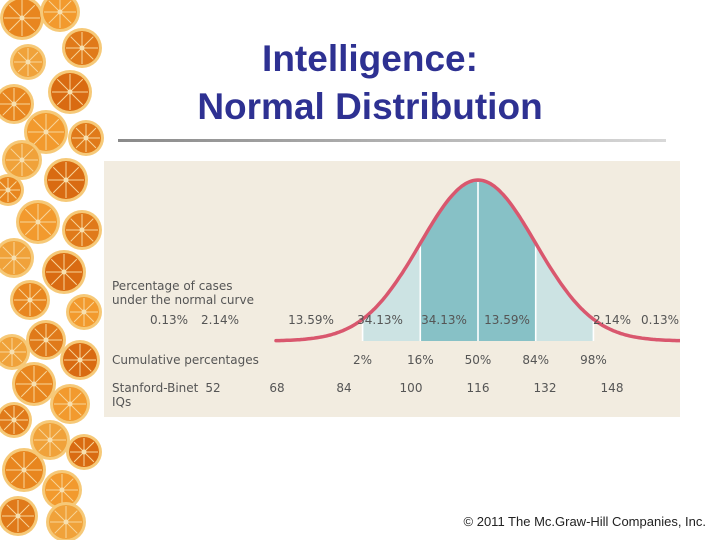 This screenshot has width=720, height=540. I want to click on cumulative-percentage-label: 98%, so click(593, 360).